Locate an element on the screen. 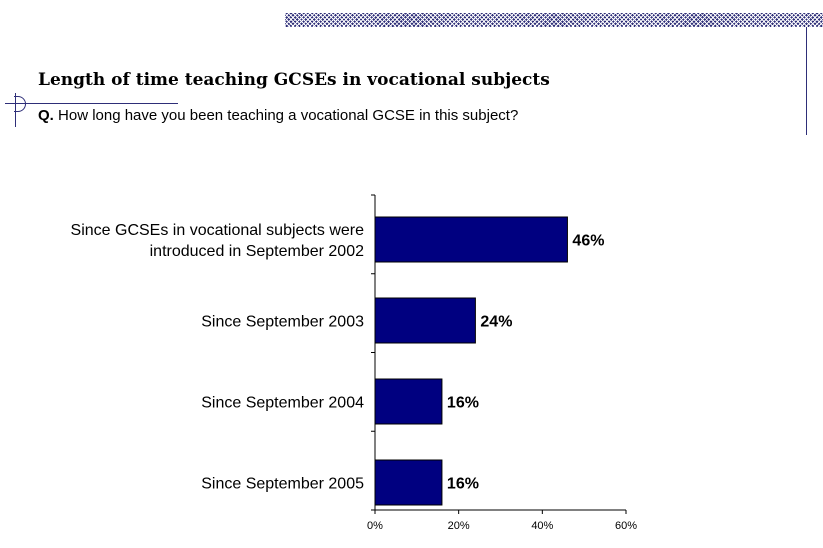 This screenshot has height=548, width=823. category-label: Since September 2005 is located at coordinates (282, 484).